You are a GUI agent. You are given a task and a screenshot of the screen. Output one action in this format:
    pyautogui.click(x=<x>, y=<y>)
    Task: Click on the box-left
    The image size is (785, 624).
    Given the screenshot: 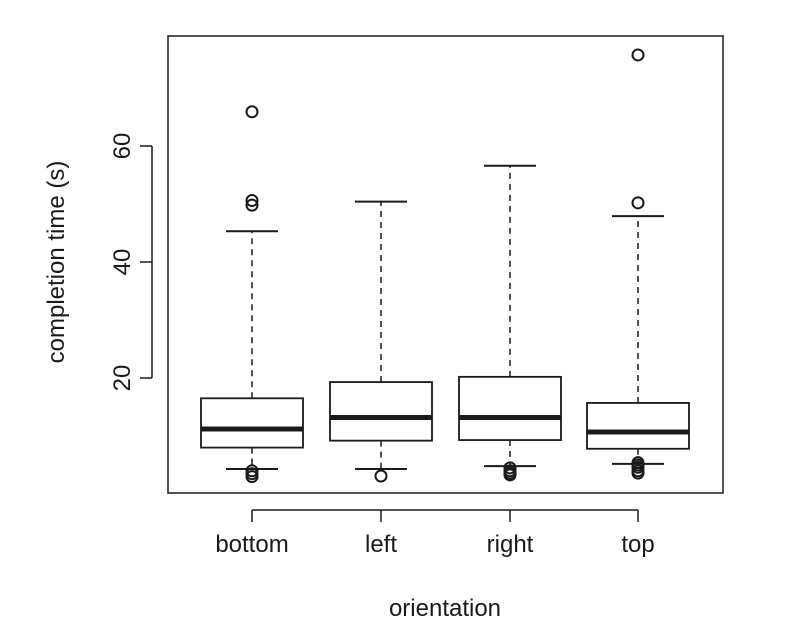 What is the action you would take?
    pyautogui.click(x=381, y=341)
    